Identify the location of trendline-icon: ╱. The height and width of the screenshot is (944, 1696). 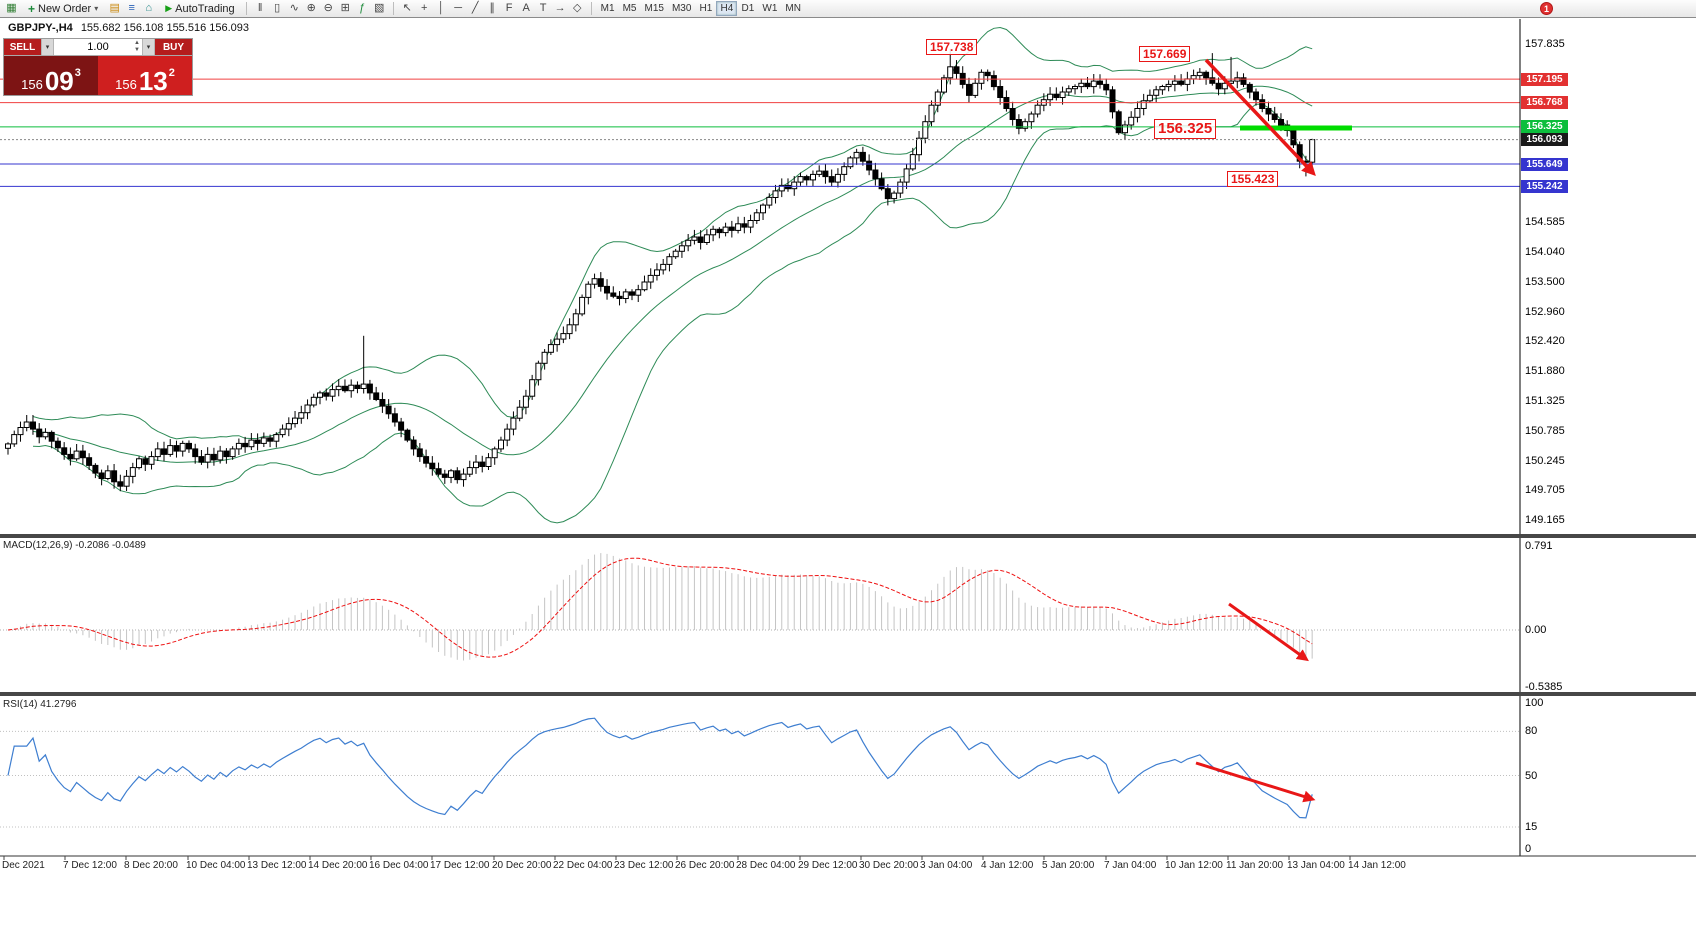
(475, 8).